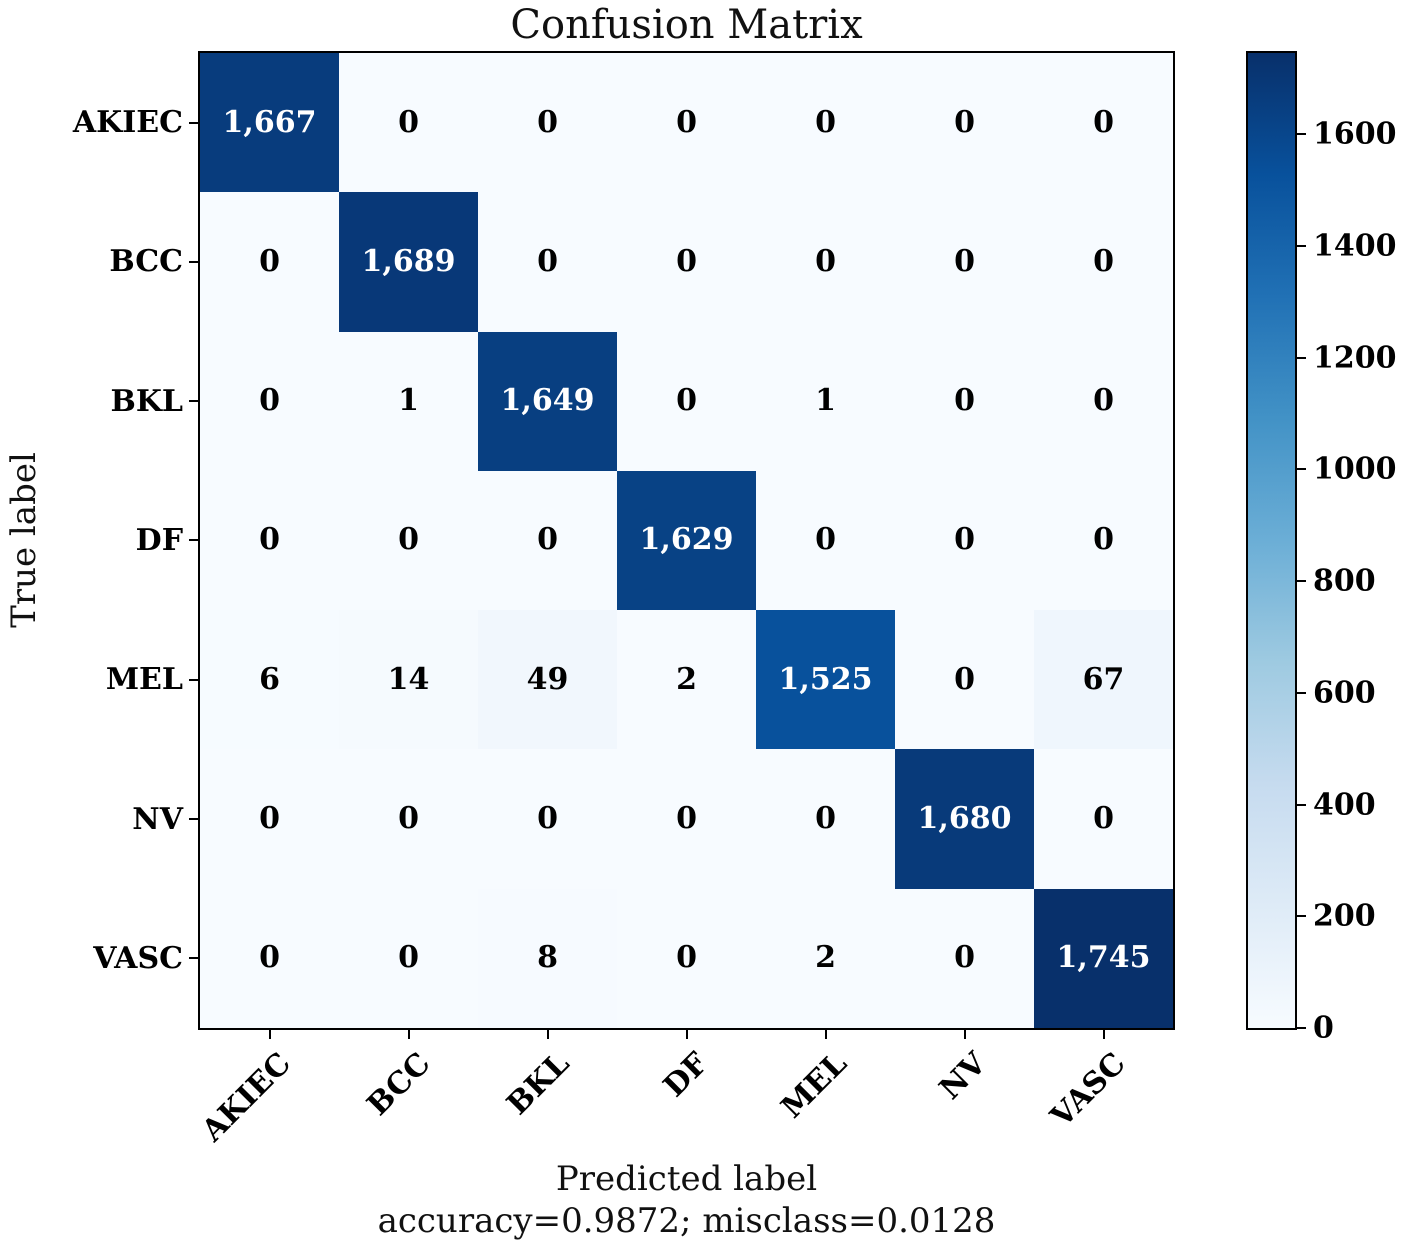  I want to click on matrix-cell-MEL-VASC: 67, so click(1103, 680).